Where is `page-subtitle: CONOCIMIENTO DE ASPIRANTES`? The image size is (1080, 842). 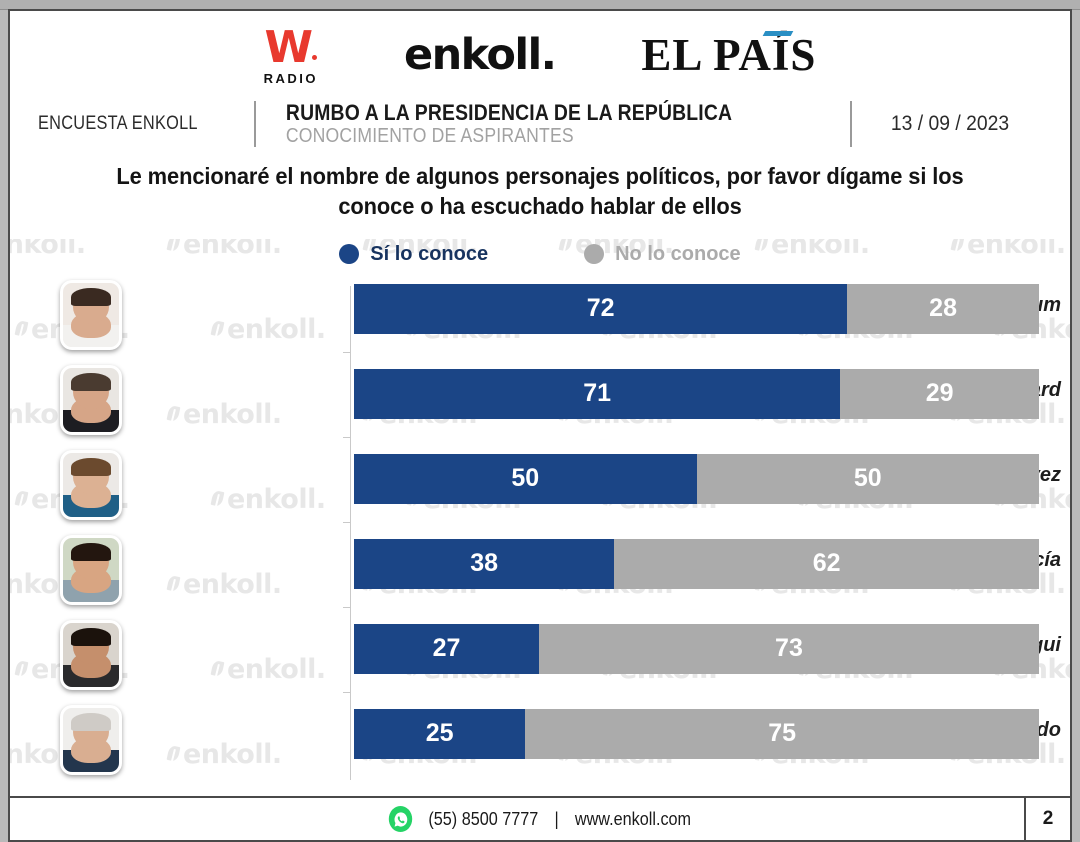 page-subtitle: CONOCIMIENTO DE ASPIRANTES is located at coordinates (429, 135).